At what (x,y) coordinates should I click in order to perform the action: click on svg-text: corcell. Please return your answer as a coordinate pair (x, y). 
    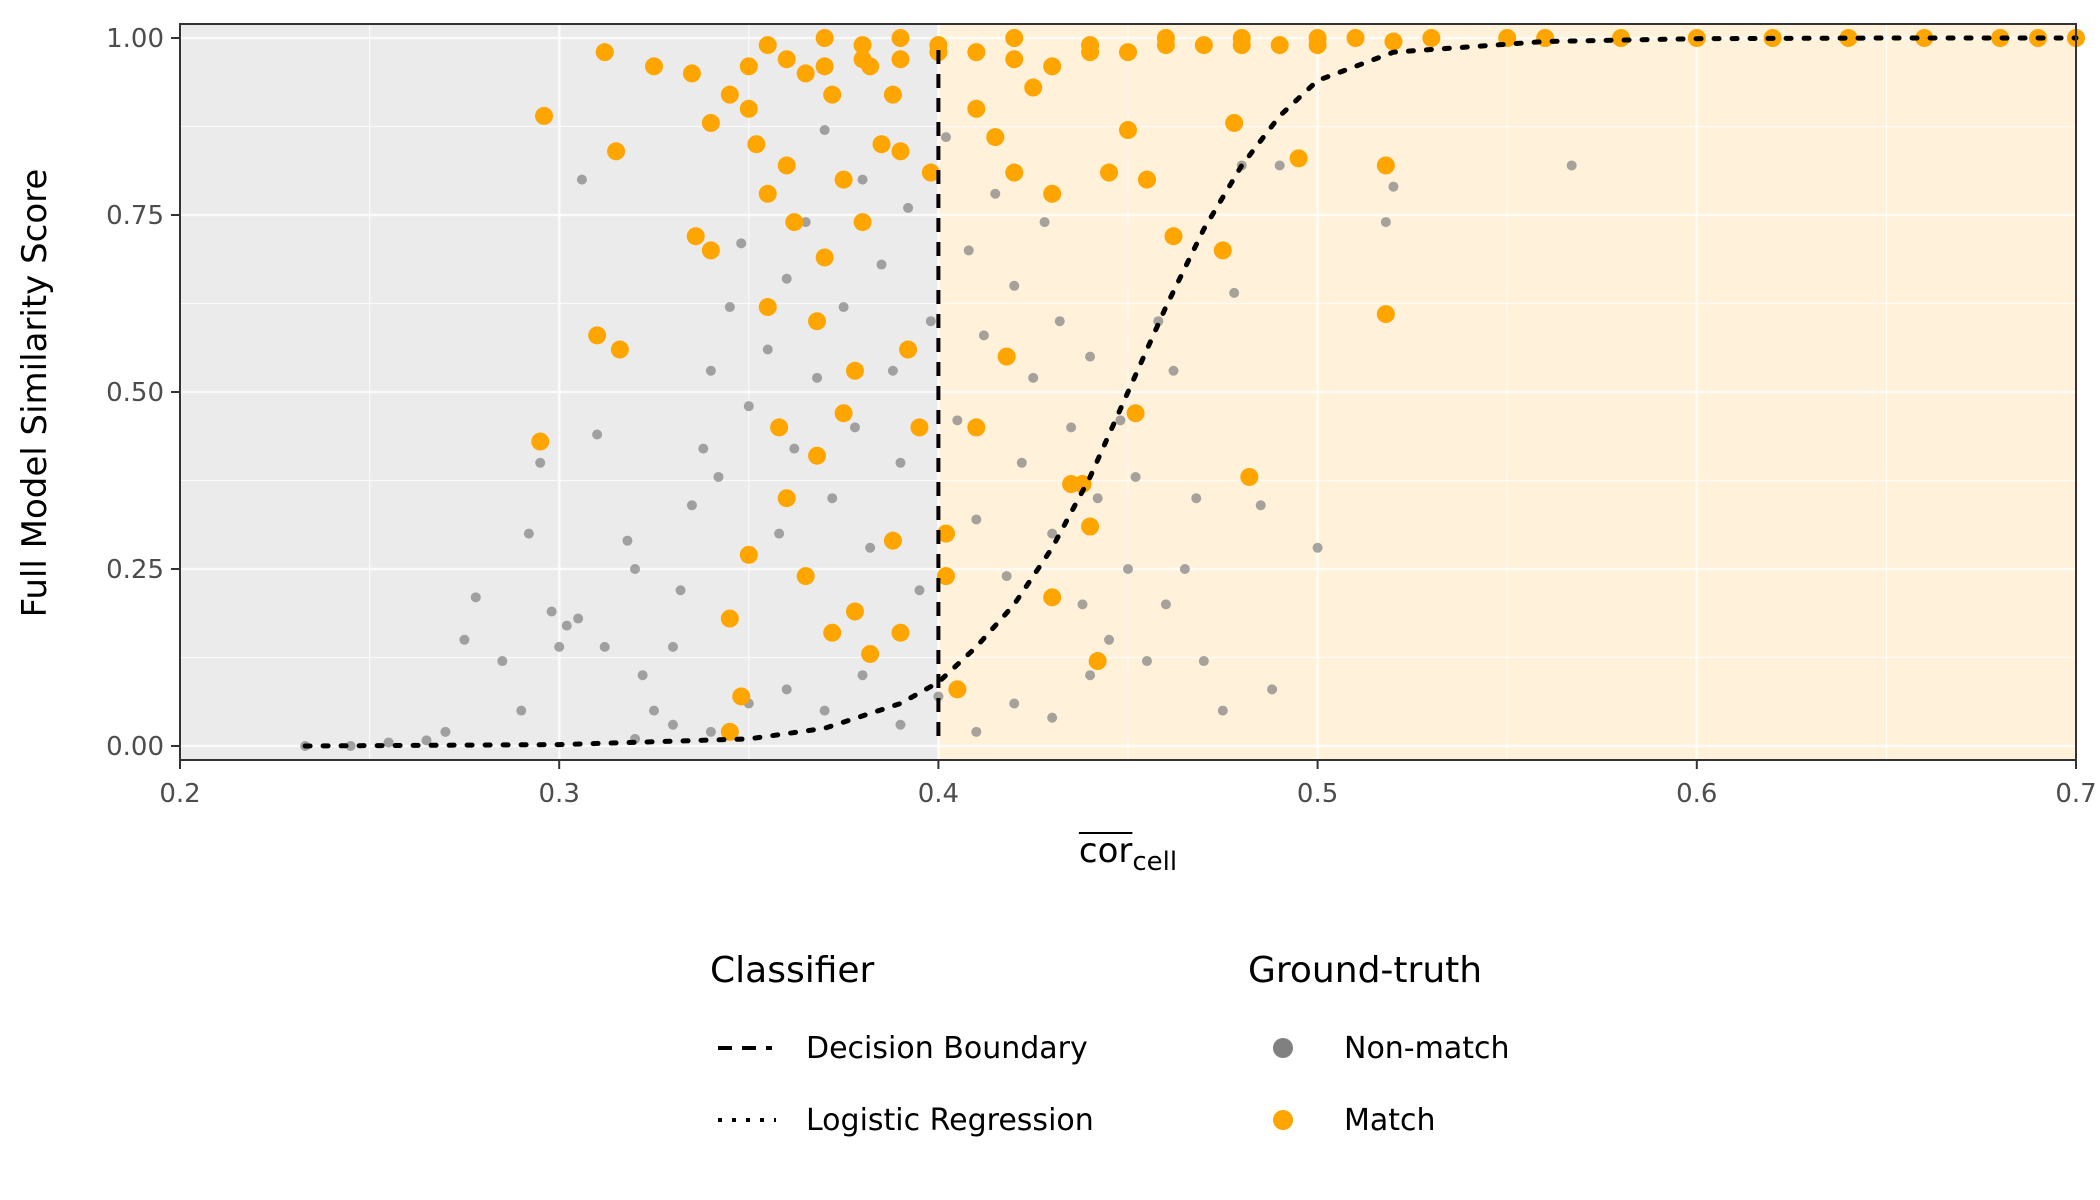
    Looking at the image, I should click on (1128, 854).